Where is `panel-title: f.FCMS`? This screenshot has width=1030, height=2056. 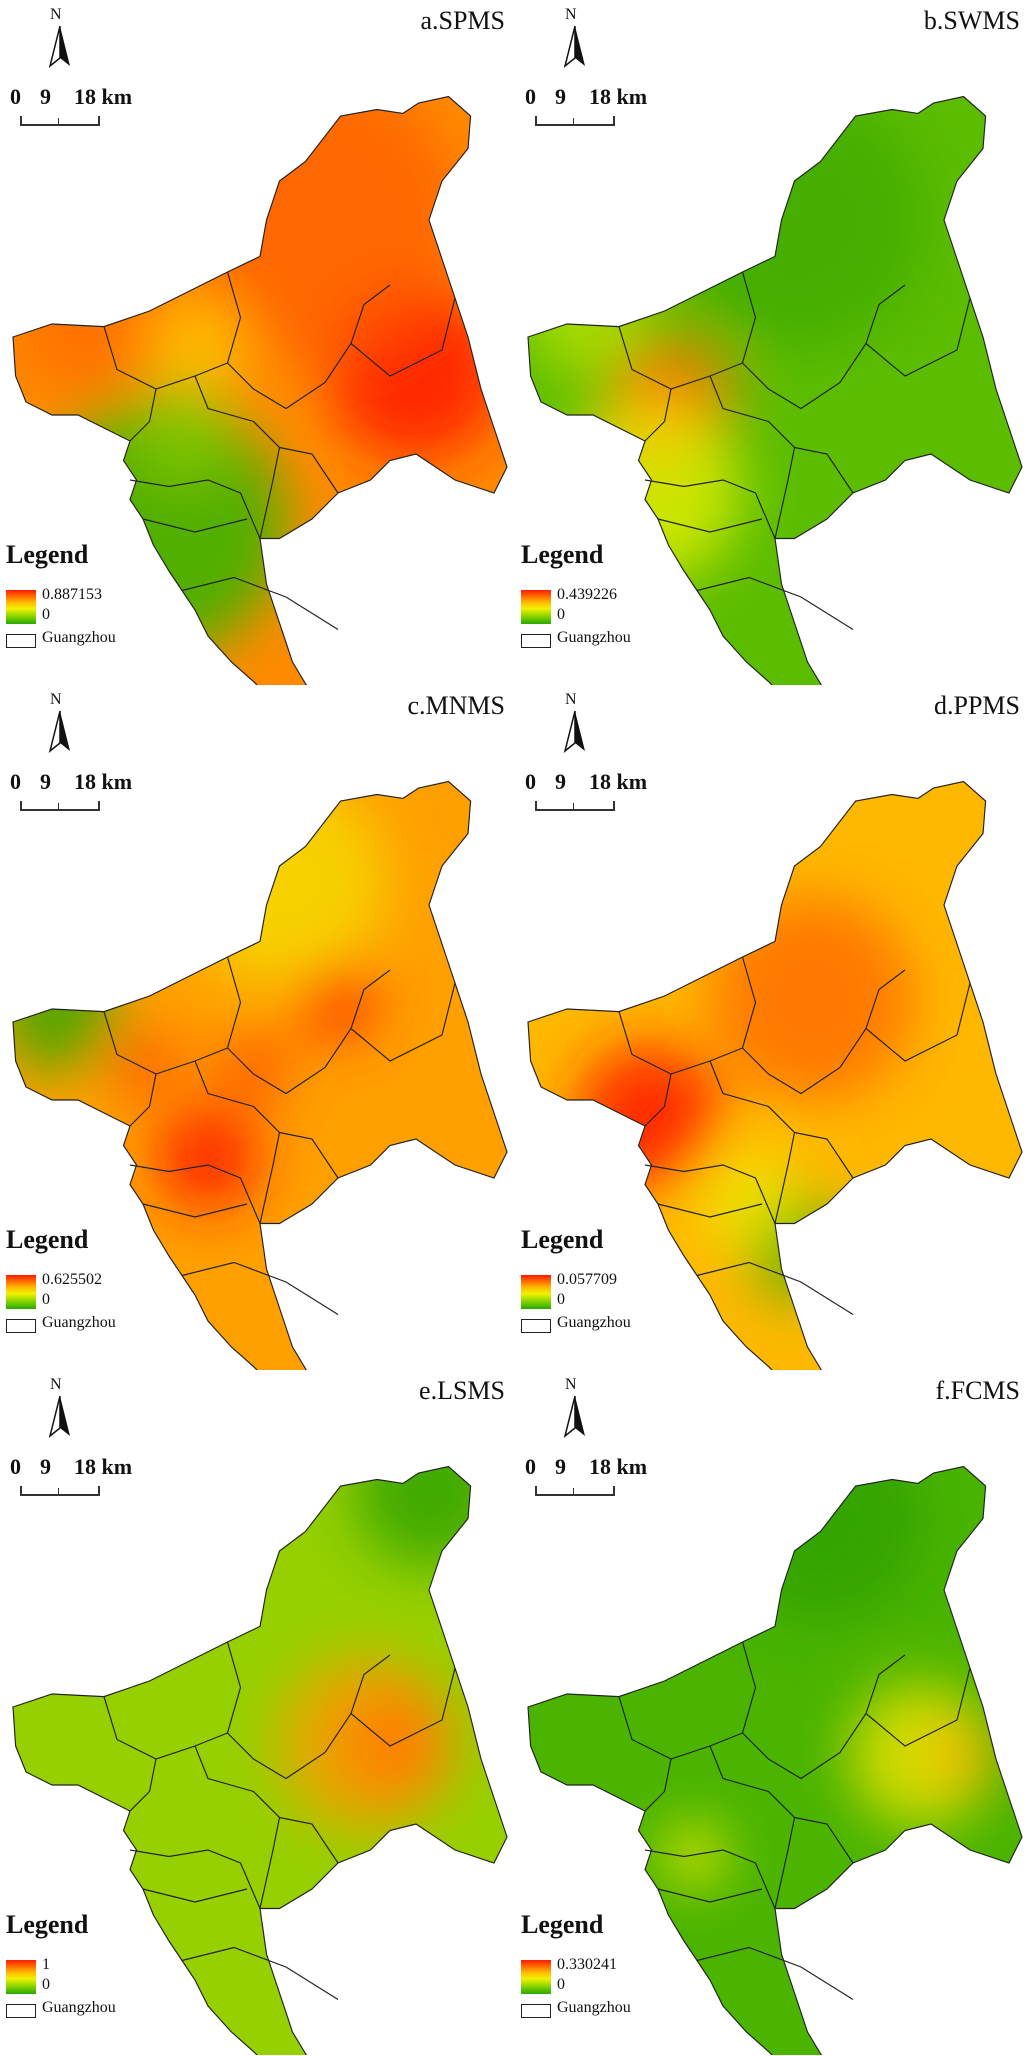
panel-title: f.FCMS is located at coordinates (977, 1390).